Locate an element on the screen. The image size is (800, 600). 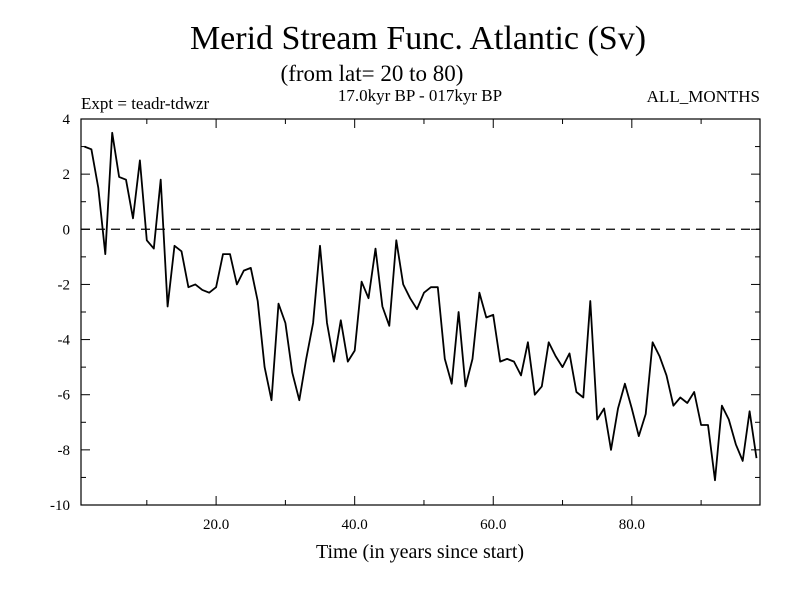
experiment-label: Expt = teadr-tdwzr is located at coordinates (145, 103).